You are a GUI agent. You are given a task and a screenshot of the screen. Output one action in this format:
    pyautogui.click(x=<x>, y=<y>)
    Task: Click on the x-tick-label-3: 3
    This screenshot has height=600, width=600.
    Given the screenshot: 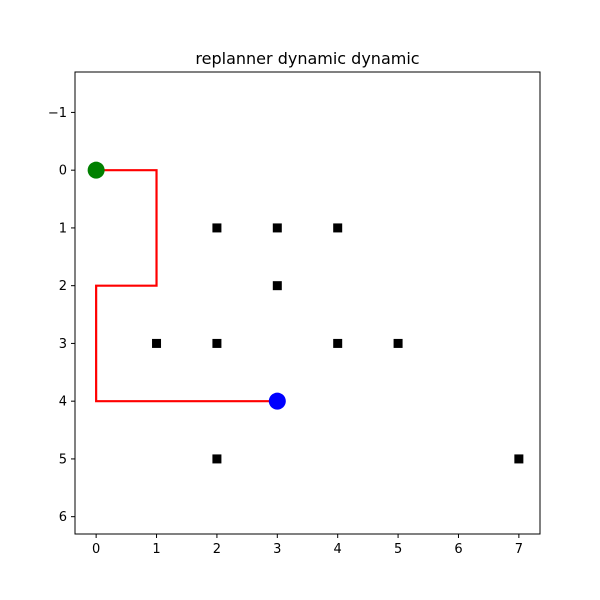 What is the action you would take?
    pyautogui.click(x=277, y=549)
    